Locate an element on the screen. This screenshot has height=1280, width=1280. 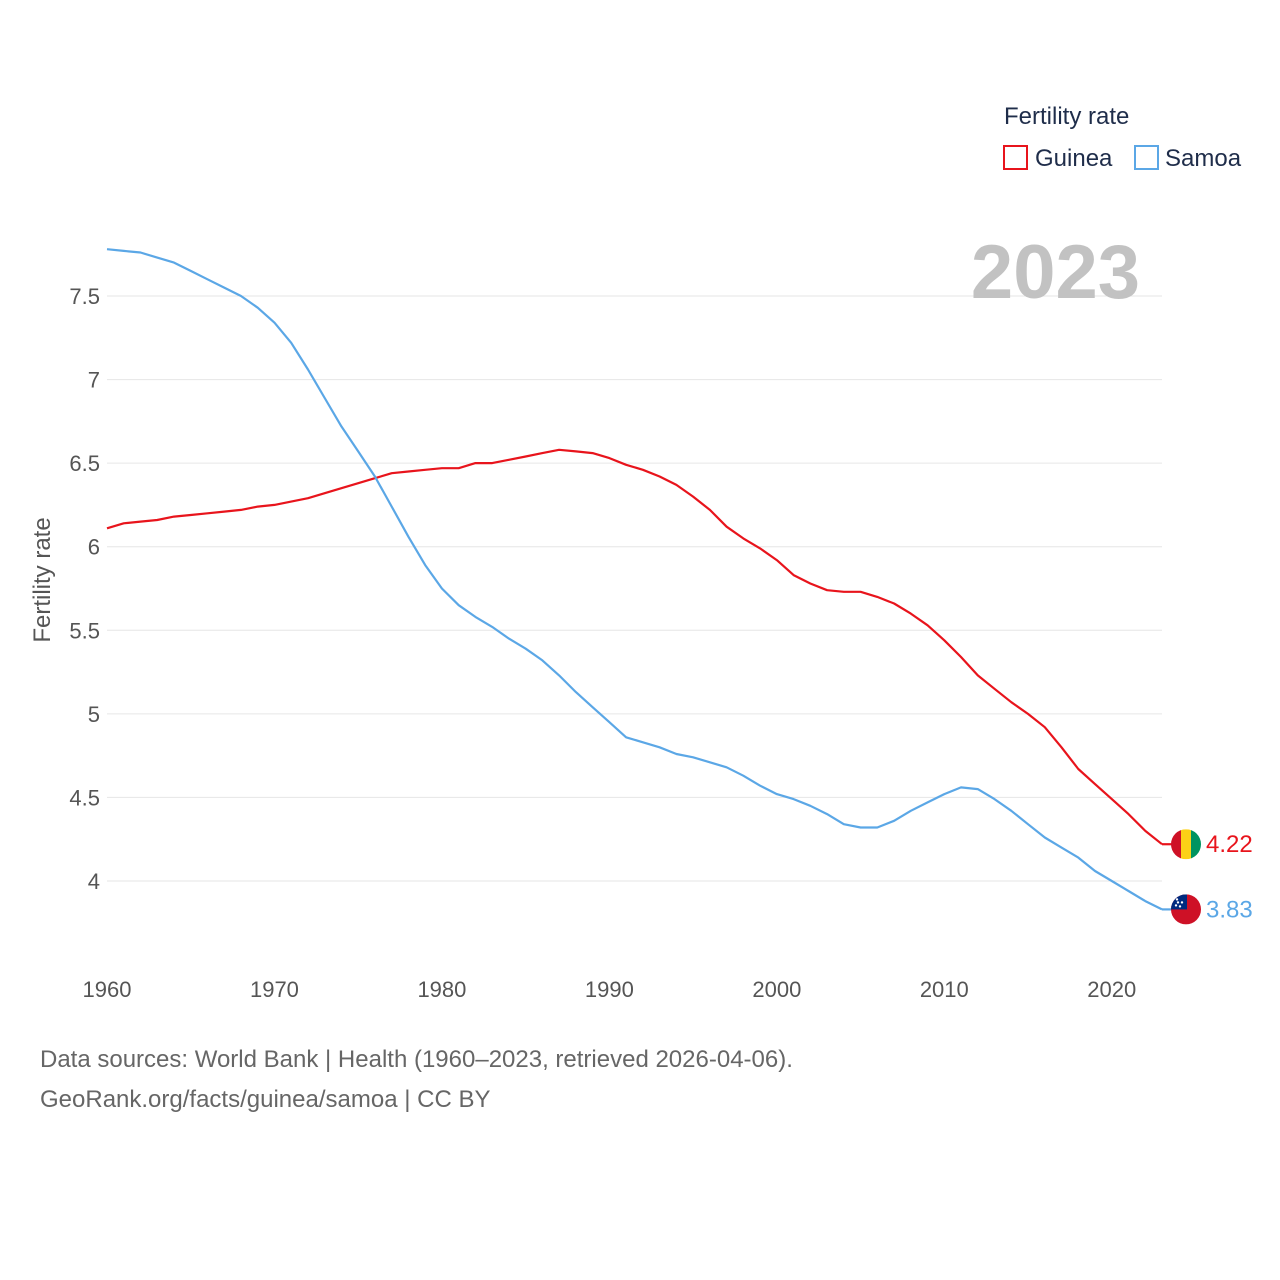
y-tick-label: 7 is located at coordinates (94, 380).